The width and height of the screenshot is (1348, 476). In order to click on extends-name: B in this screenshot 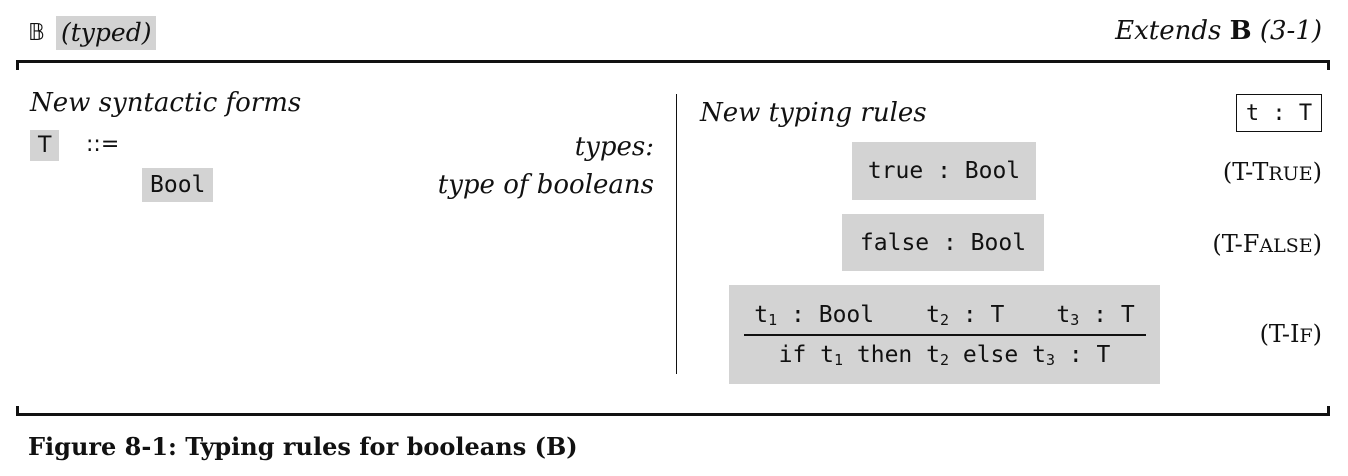, I will do `click(1240, 31)`.